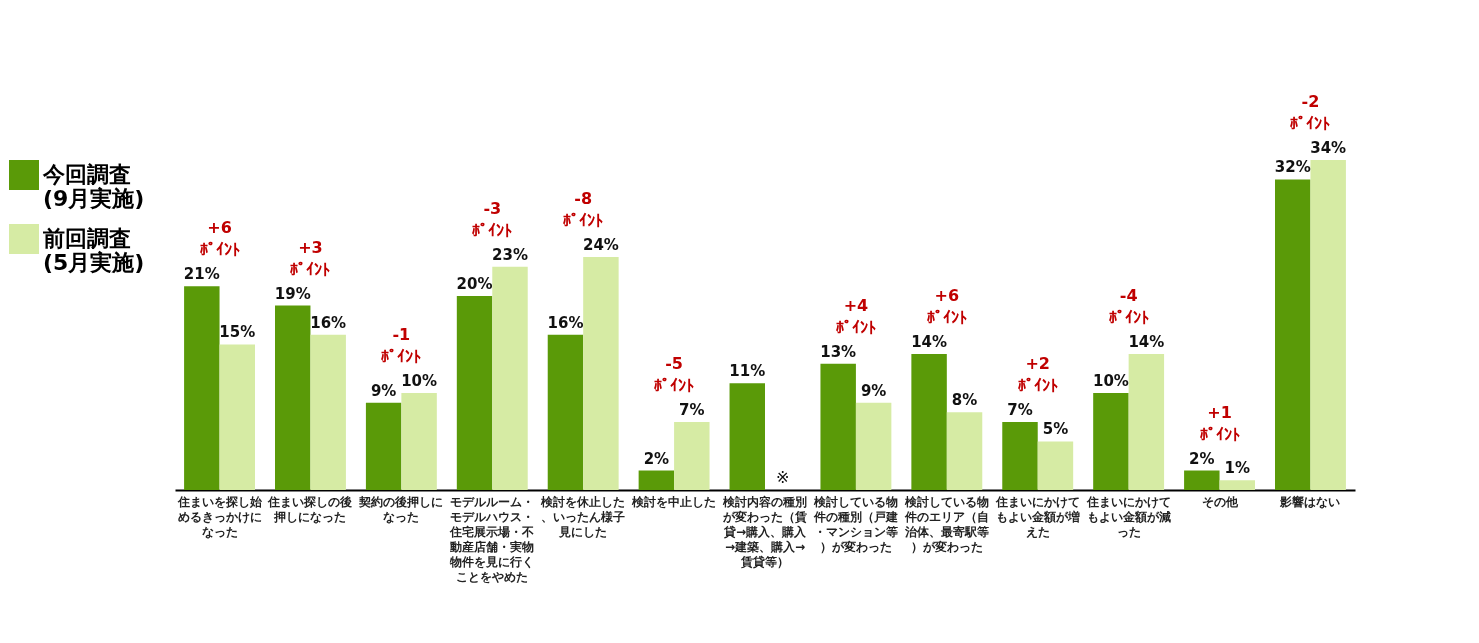 Image resolution: width=1479 pixels, height=643 pixels. I want to click on annotation: -1 ﾎﾟｲﾝﾄ, so click(401, 345).